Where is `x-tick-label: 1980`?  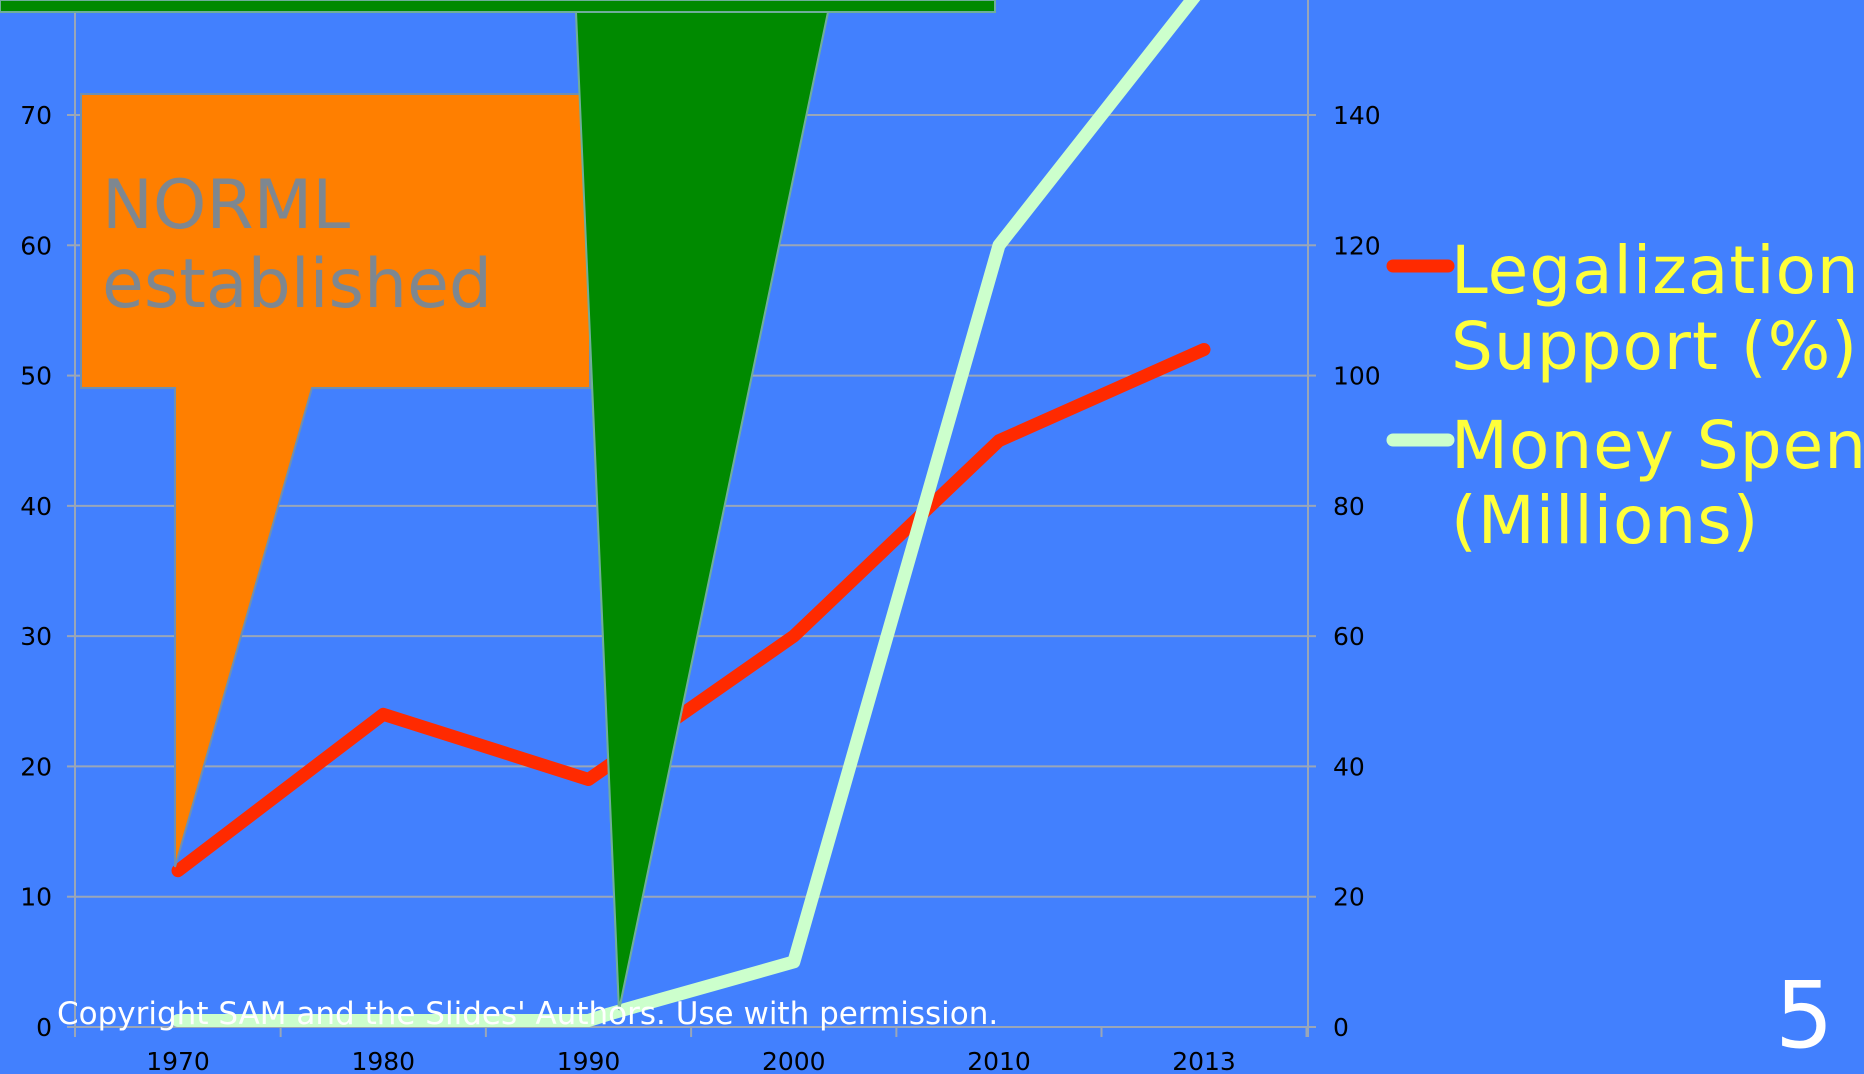
x-tick-label: 1980 is located at coordinates (383, 1060).